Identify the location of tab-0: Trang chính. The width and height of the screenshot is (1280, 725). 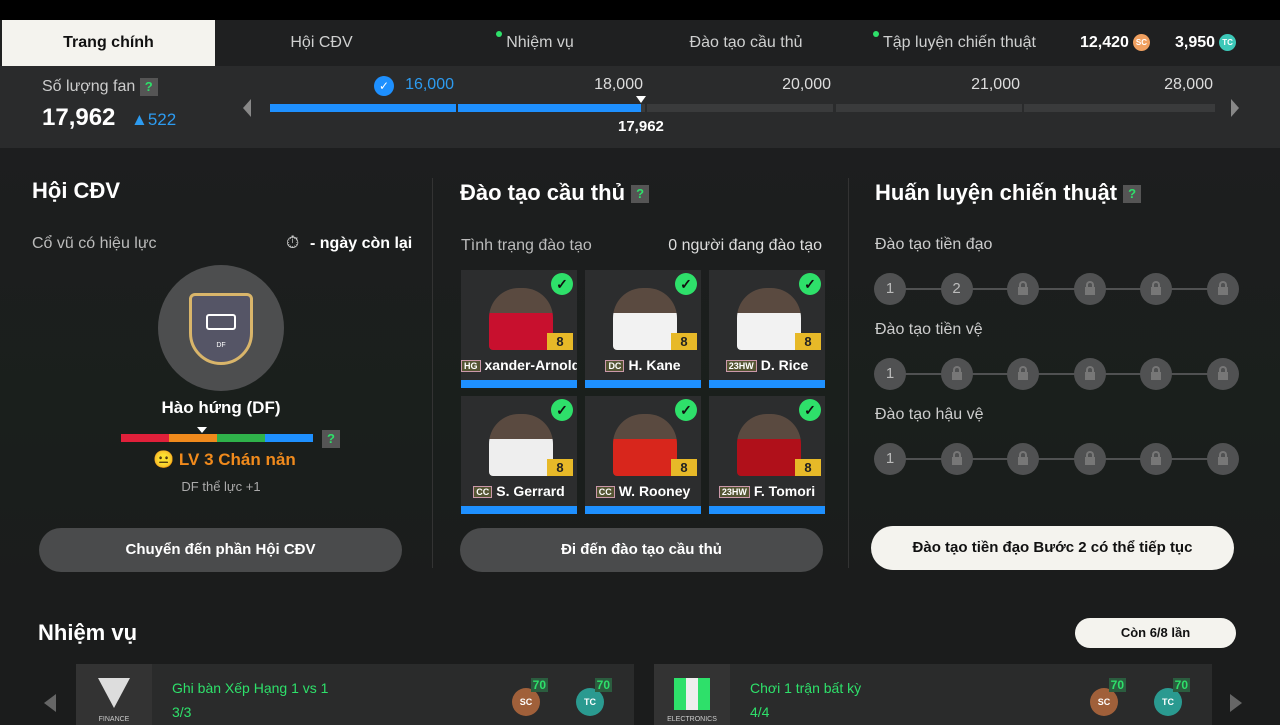
(108, 43).